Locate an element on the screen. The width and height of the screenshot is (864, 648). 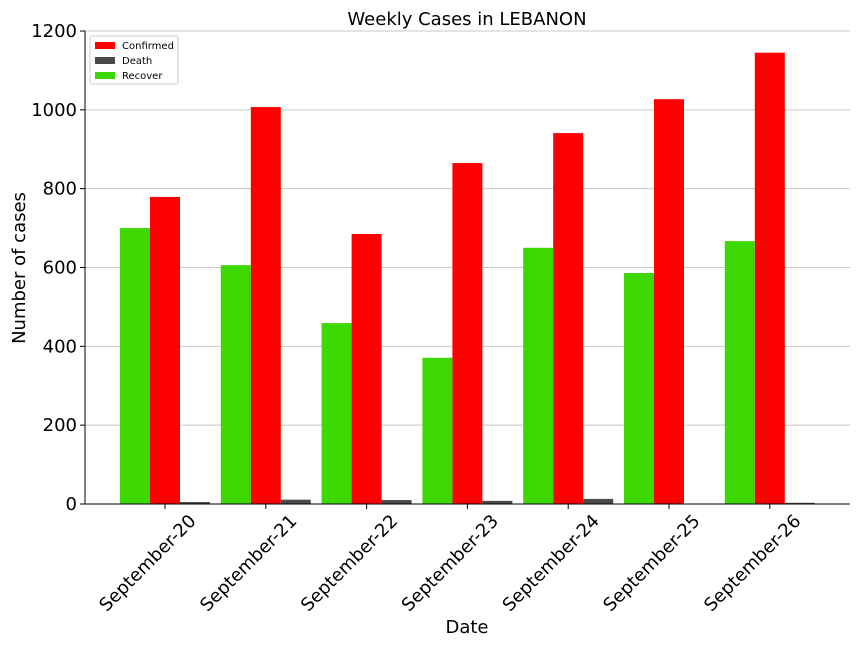
legend-swatch-death is located at coordinates (105, 60).